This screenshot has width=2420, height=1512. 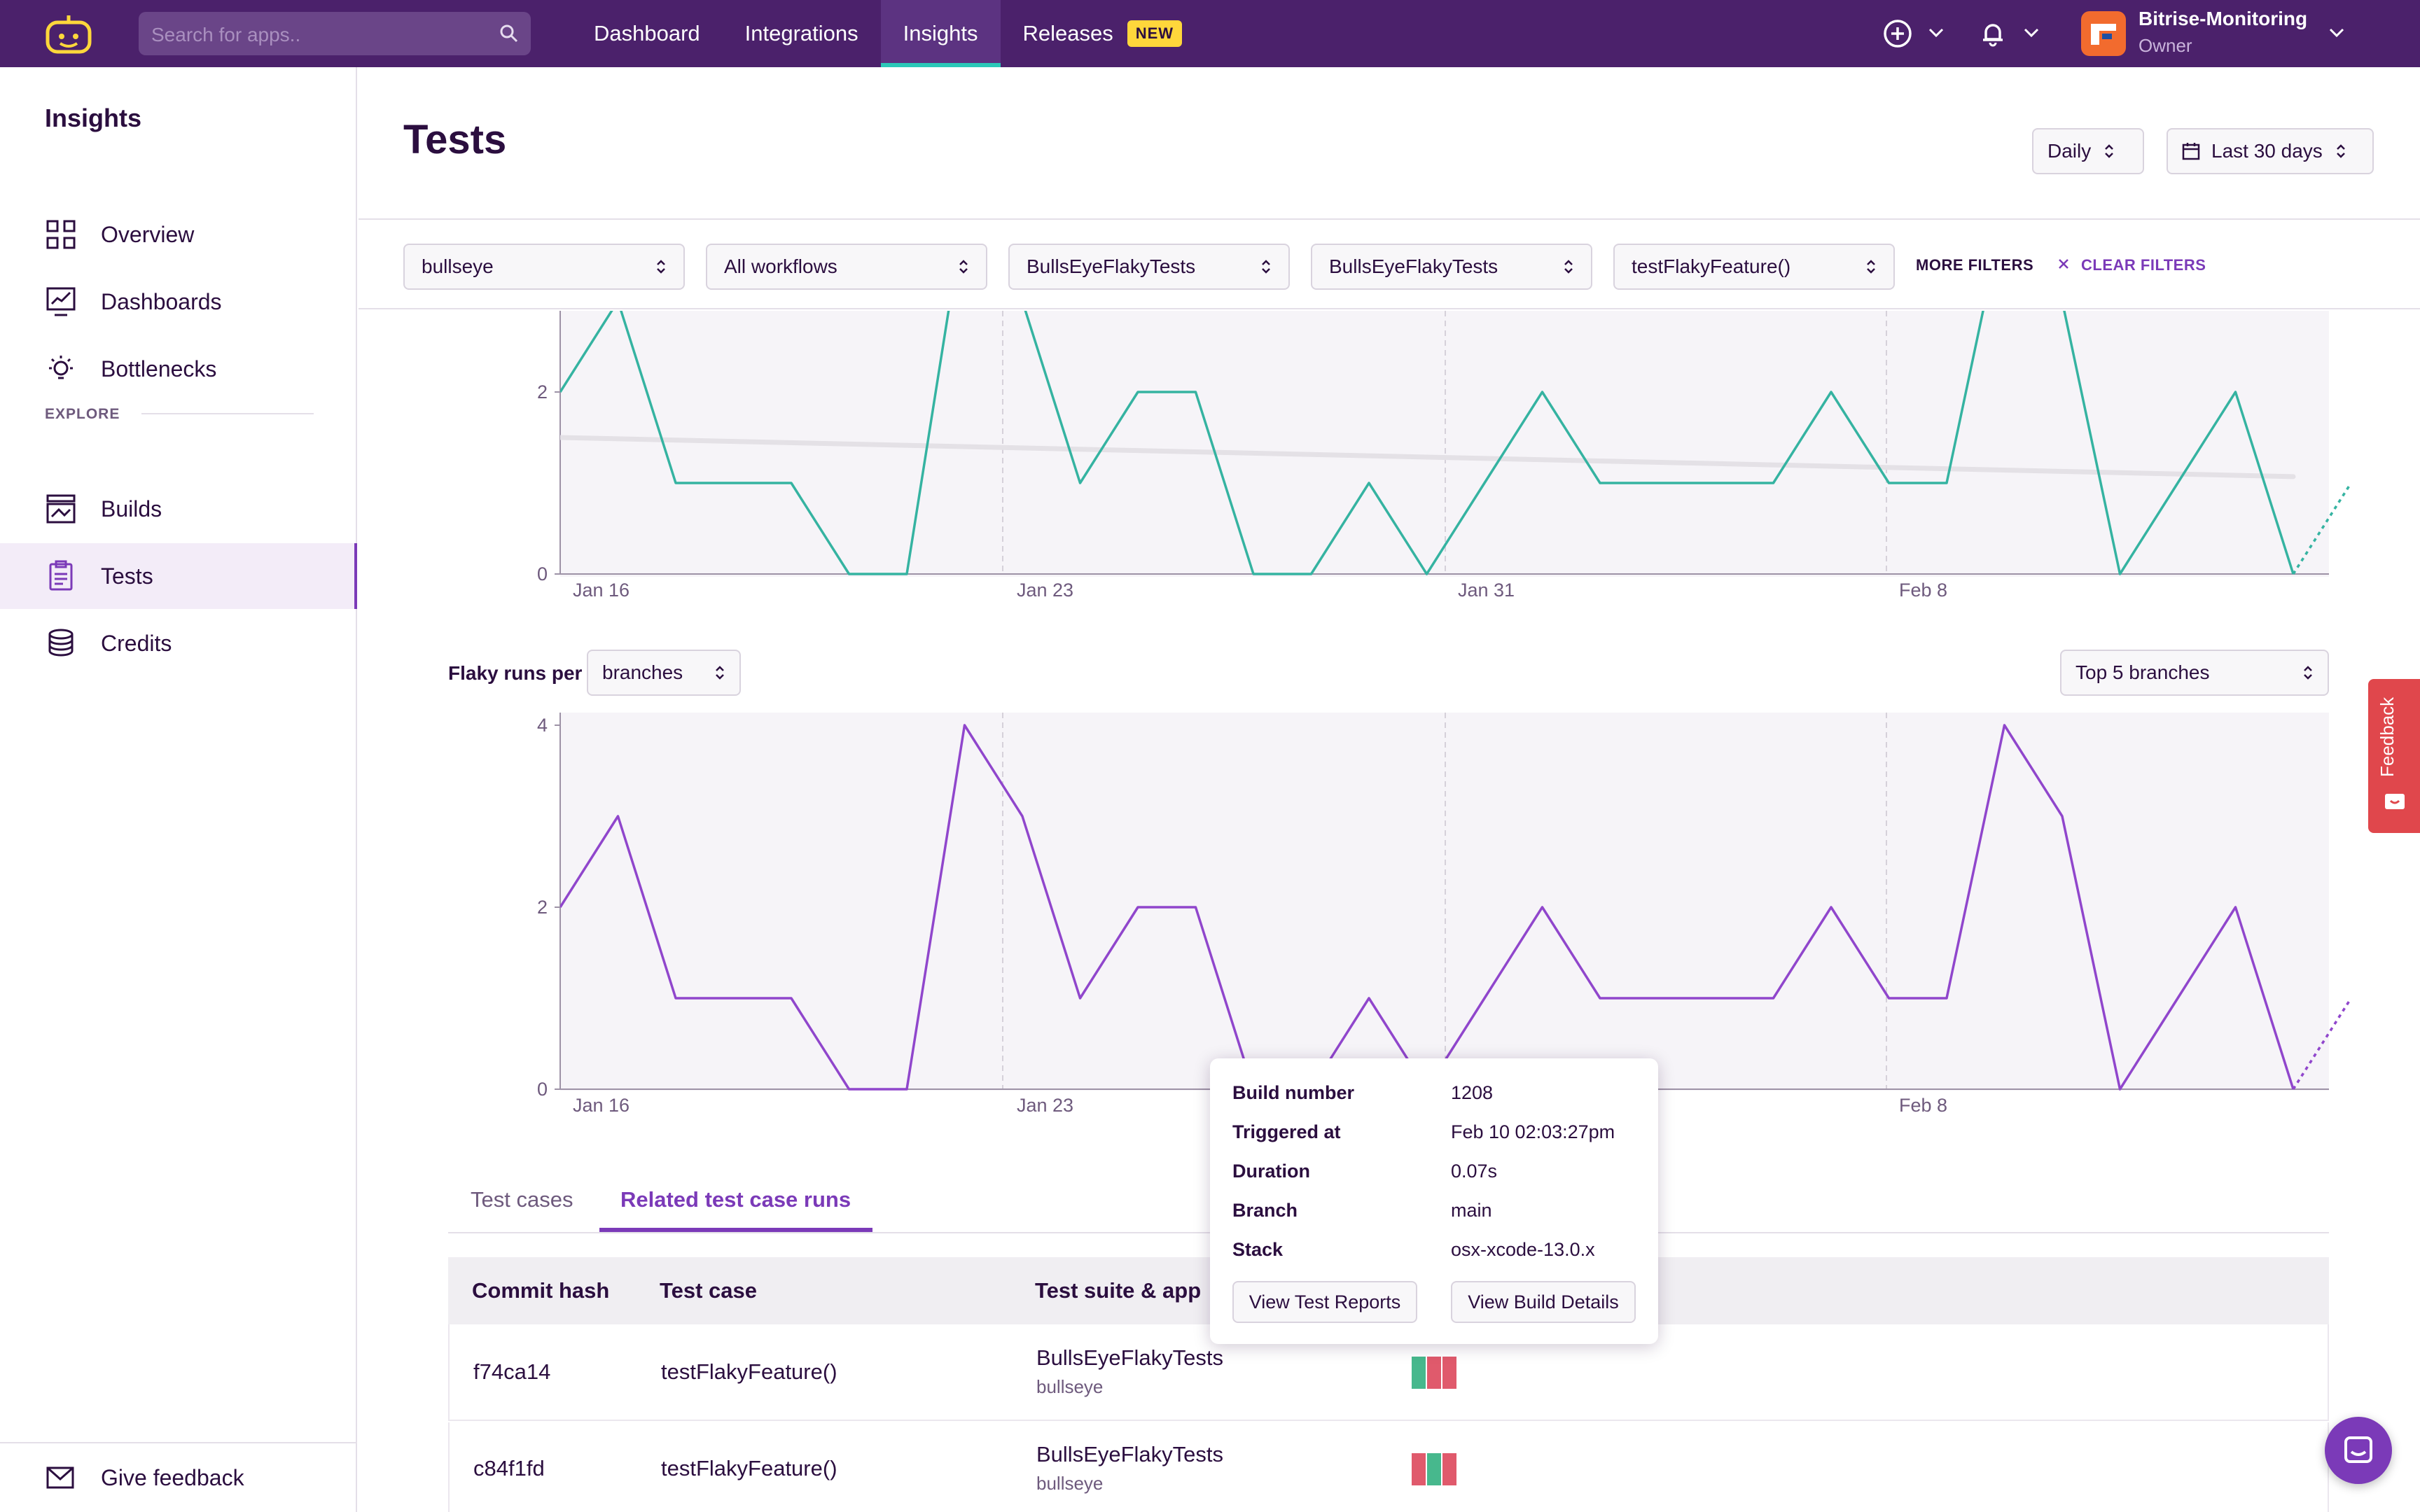 I want to click on sidebar-item-dashboards: Dashboards, so click(x=178, y=302).